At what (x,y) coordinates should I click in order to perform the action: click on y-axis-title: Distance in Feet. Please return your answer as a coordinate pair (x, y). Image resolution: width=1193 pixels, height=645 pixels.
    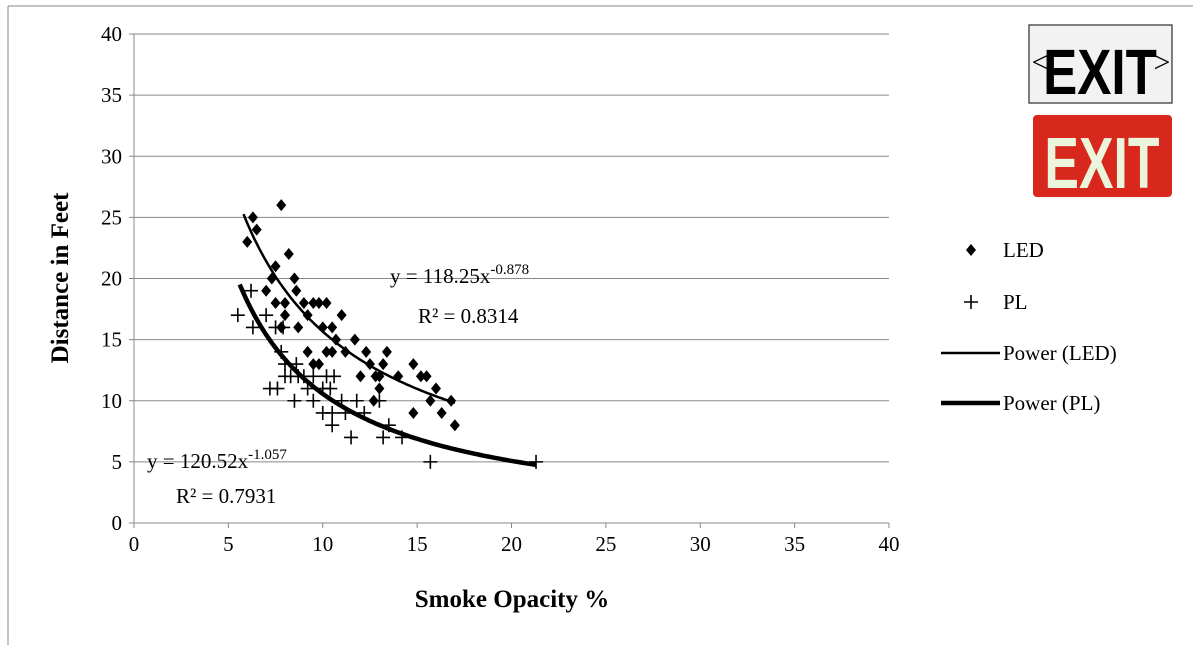
    Looking at the image, I should click on (60, 277).